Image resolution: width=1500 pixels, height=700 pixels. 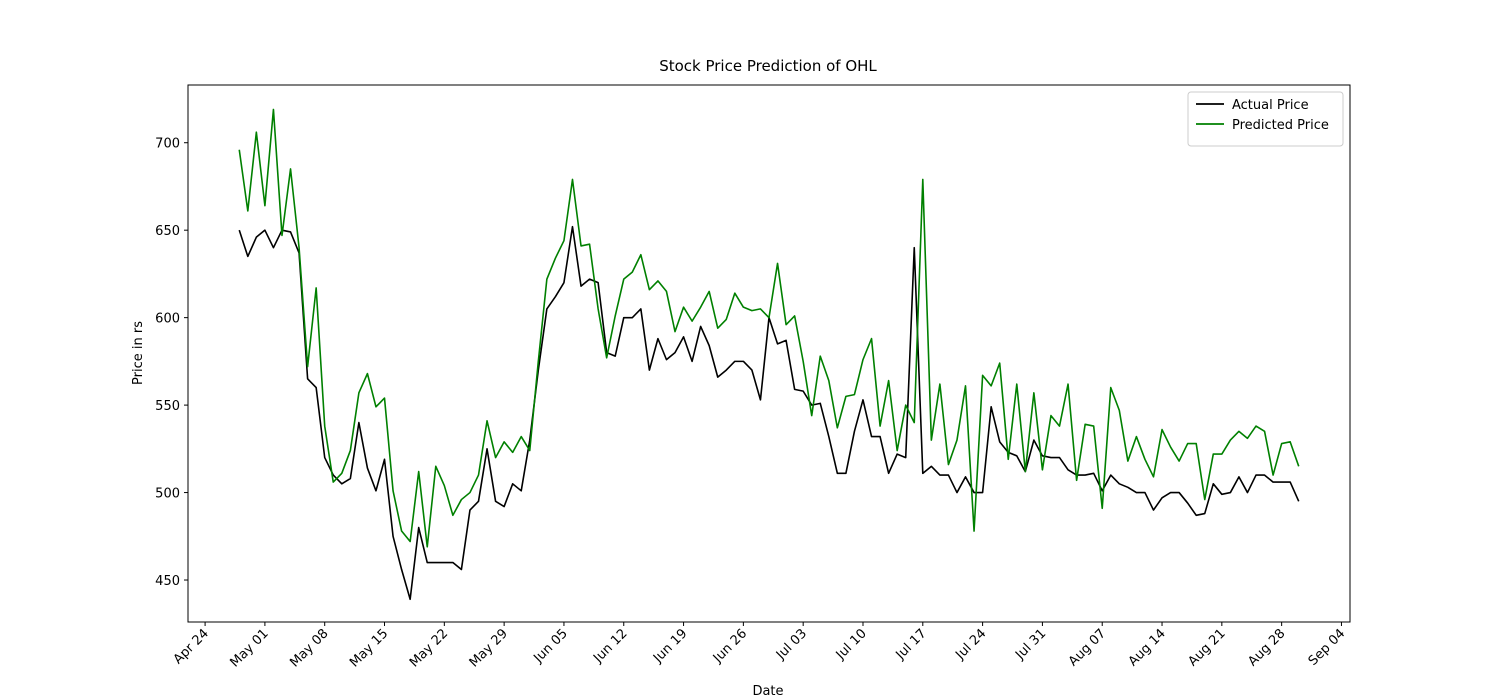 What do you see at coordinates (767, 691) in the screenshot?
I see `x-axis-label: Date` at bounding box center [767, 691].